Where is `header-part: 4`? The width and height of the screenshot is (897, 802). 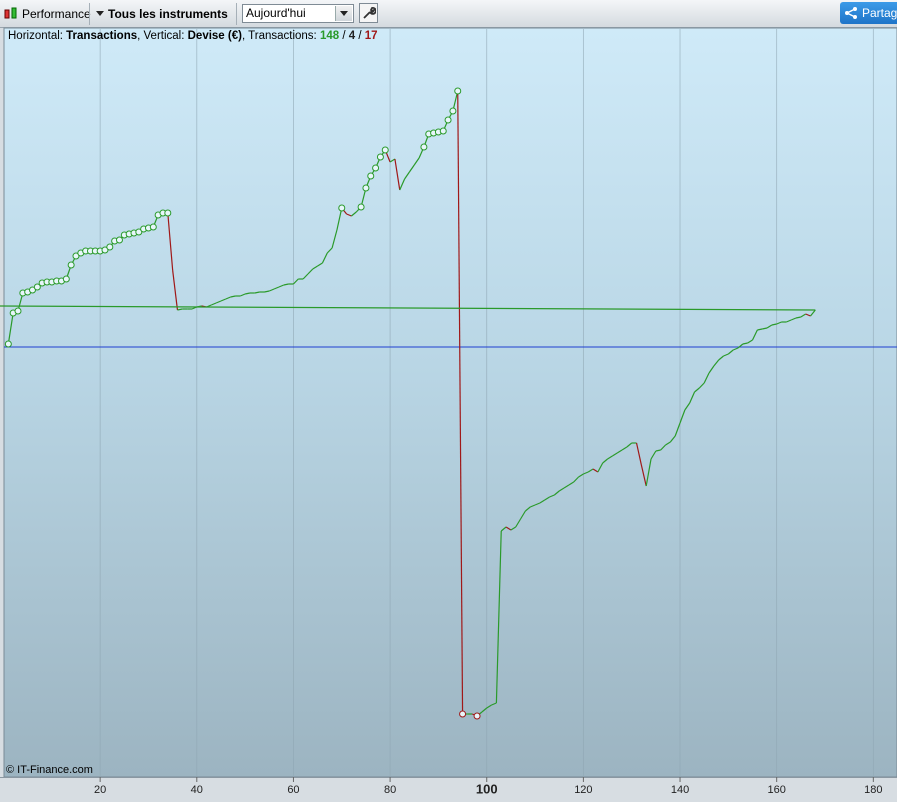 header-part: 4 is located at coordinates (352, 36).